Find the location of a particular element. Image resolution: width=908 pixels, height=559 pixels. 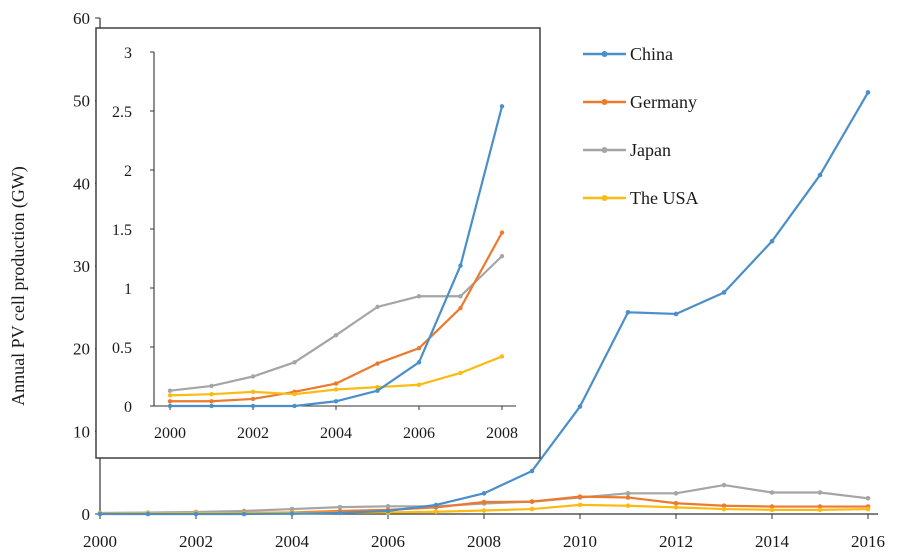

inset-x-tick-label: 2002 is located at coordinates (253, 433).